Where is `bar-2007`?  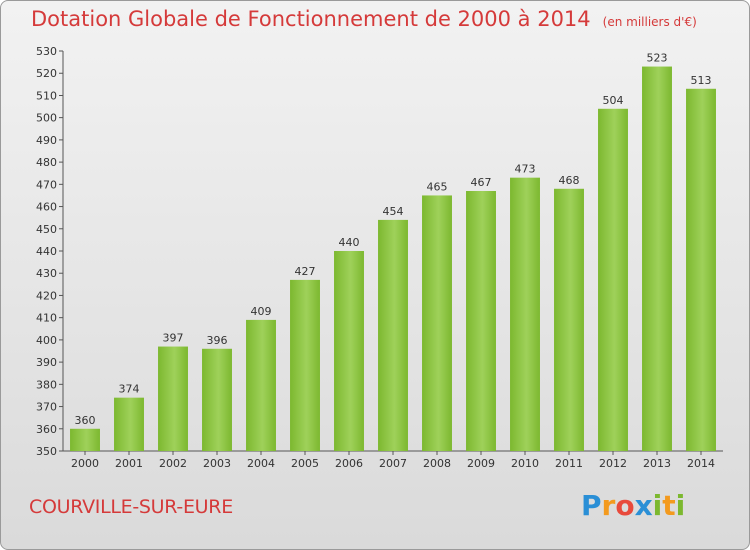
bar-2007 is located at coordinates (393, 335).